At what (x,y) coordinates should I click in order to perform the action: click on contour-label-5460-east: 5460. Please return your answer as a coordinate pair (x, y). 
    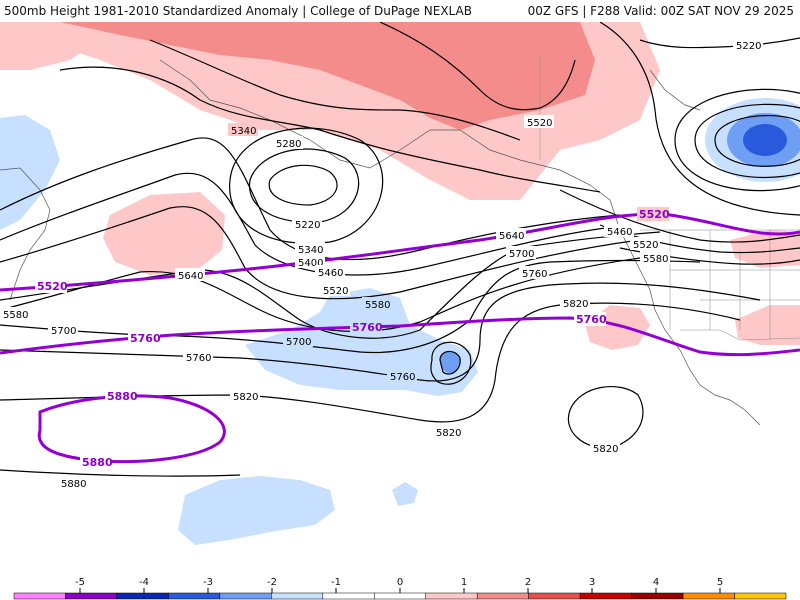
    Looking at the image, I should click on (619, 232).